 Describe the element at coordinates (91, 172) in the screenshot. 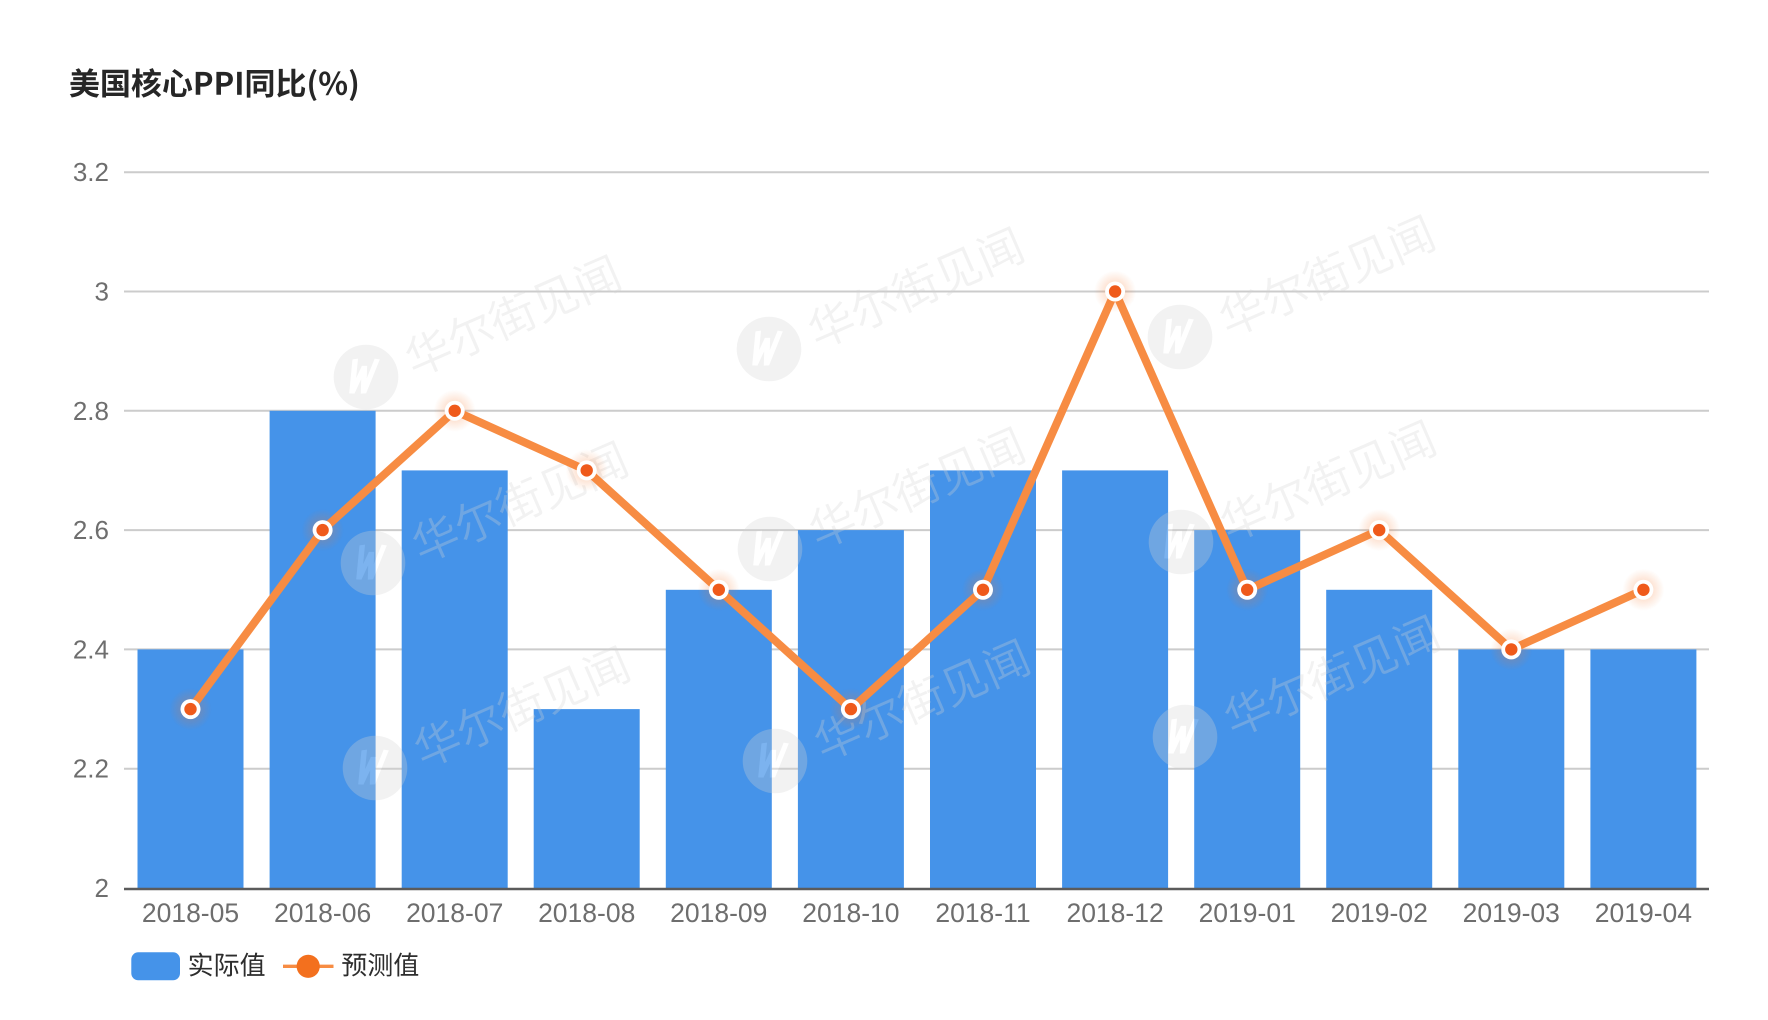

I see `svg-text: 3.2` at that location.